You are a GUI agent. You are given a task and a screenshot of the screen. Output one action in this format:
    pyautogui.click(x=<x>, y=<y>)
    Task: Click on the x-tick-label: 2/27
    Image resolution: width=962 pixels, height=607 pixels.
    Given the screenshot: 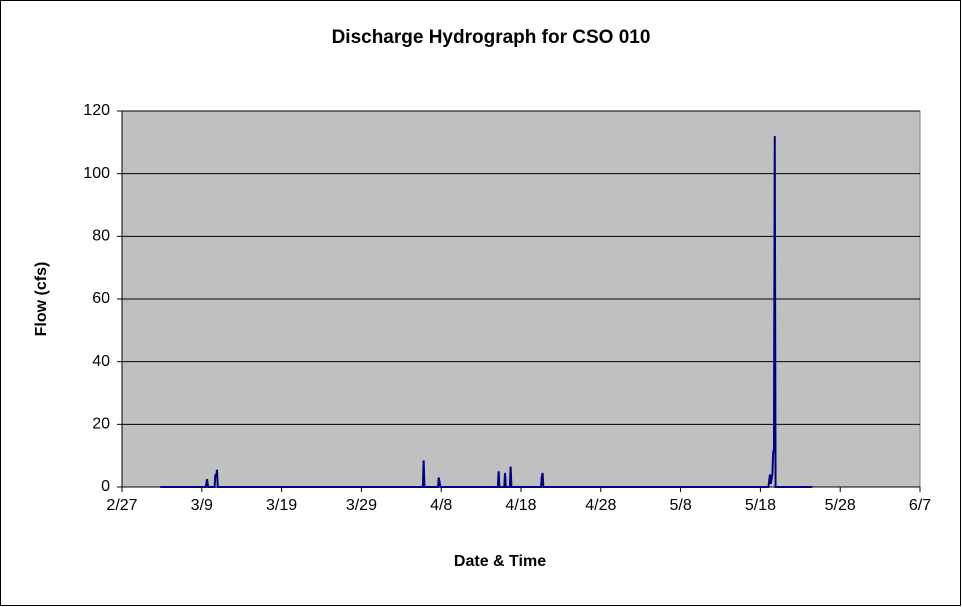 What is the action you would take?
    pyautogui.click(x=121, y=505)
    